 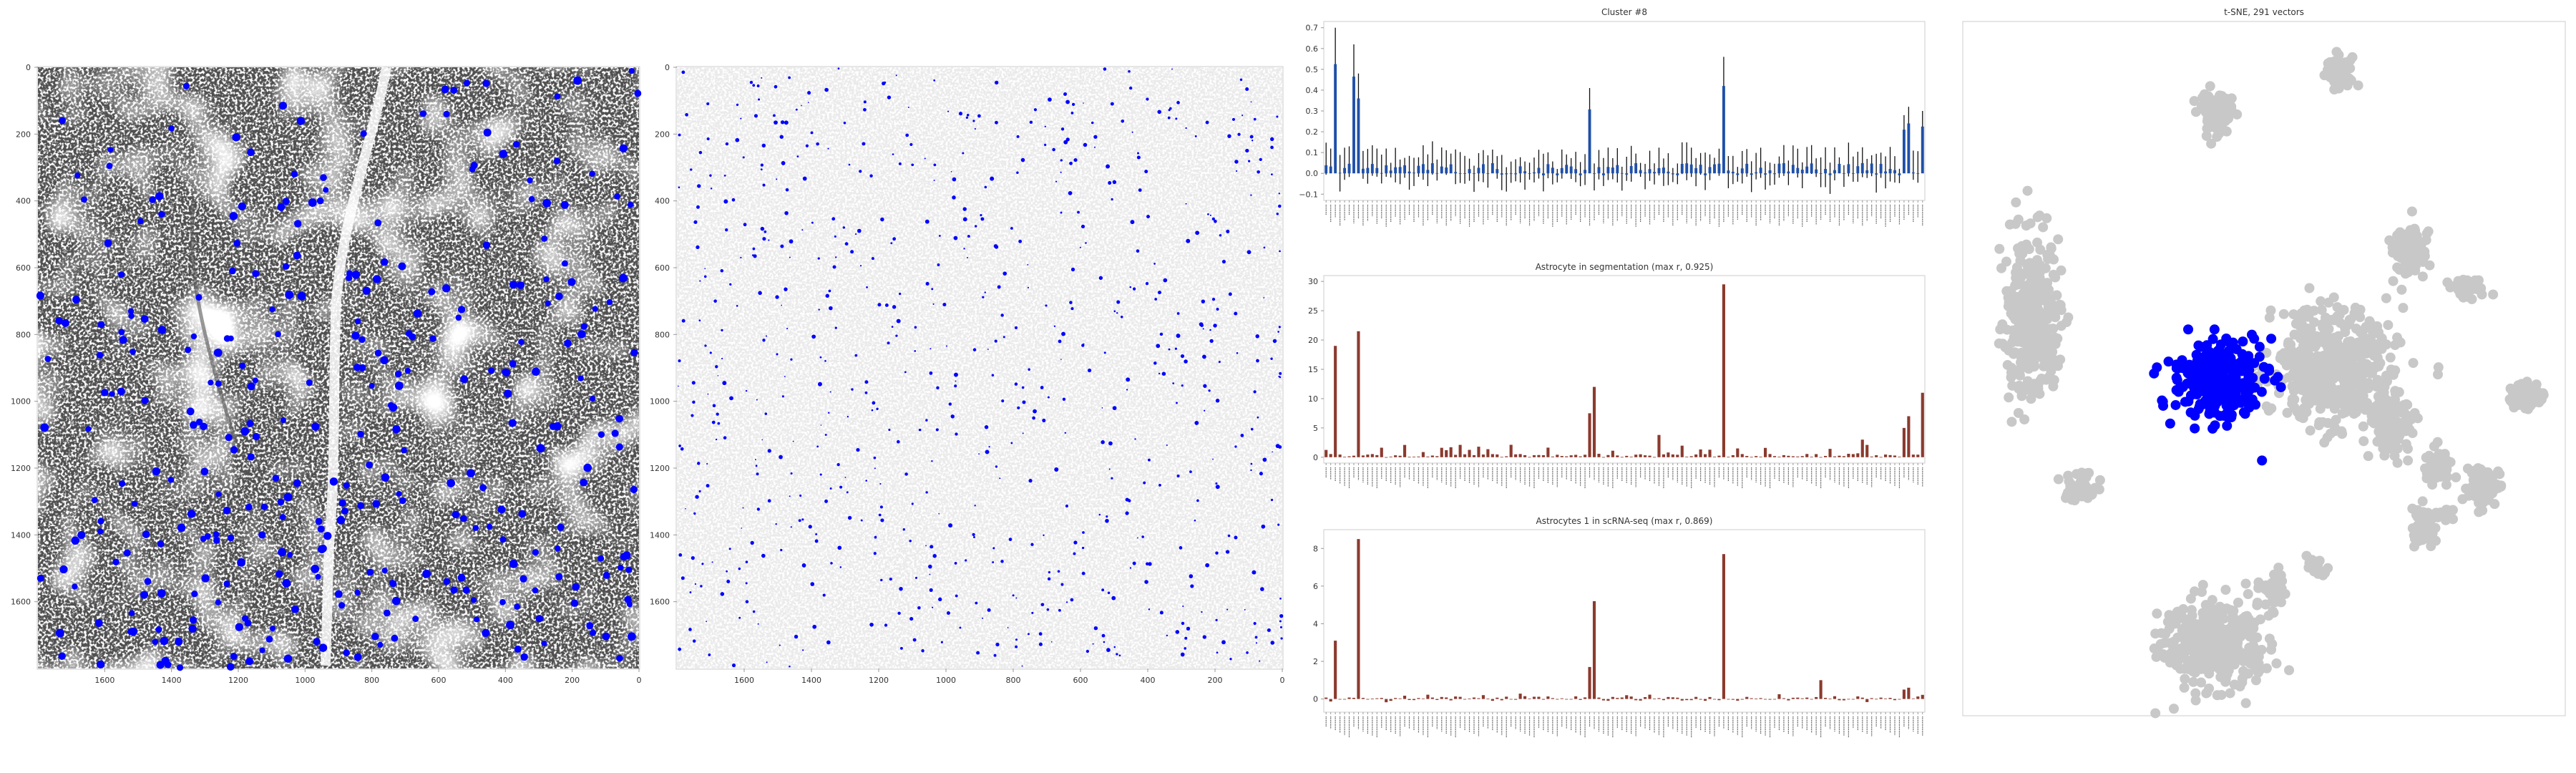 I want to click on y-tick-label: 600, so click(x=662, y=268).